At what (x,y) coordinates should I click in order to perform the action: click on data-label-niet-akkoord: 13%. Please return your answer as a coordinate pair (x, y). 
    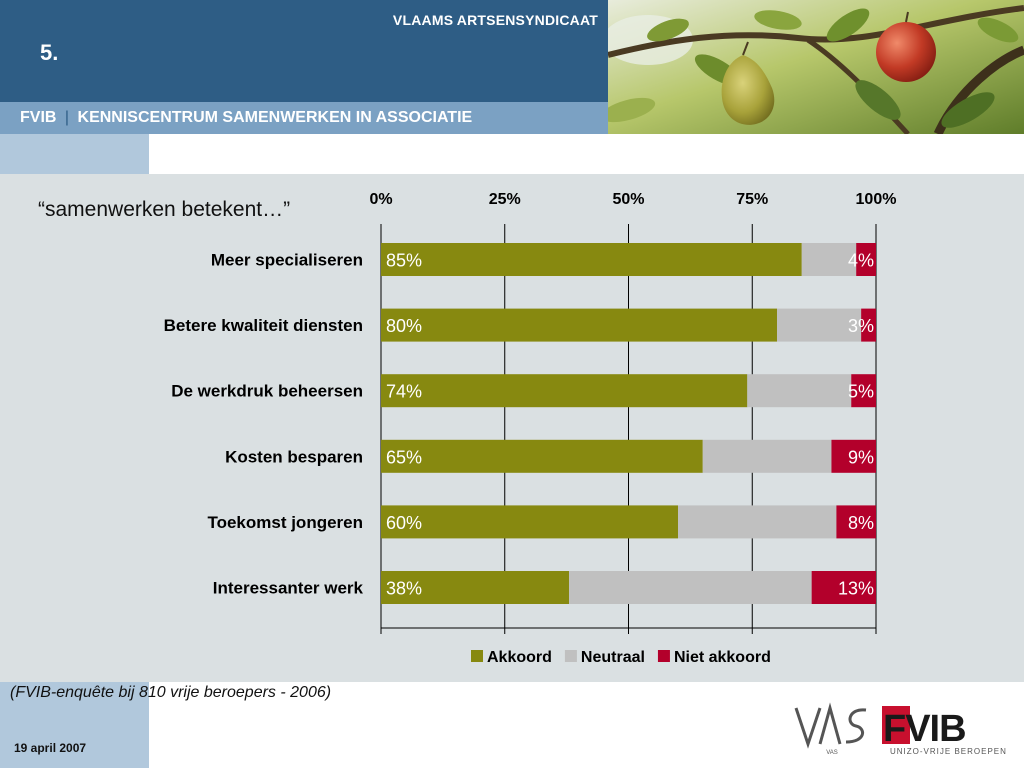
    Looking at the image, I should click on (856, 589).